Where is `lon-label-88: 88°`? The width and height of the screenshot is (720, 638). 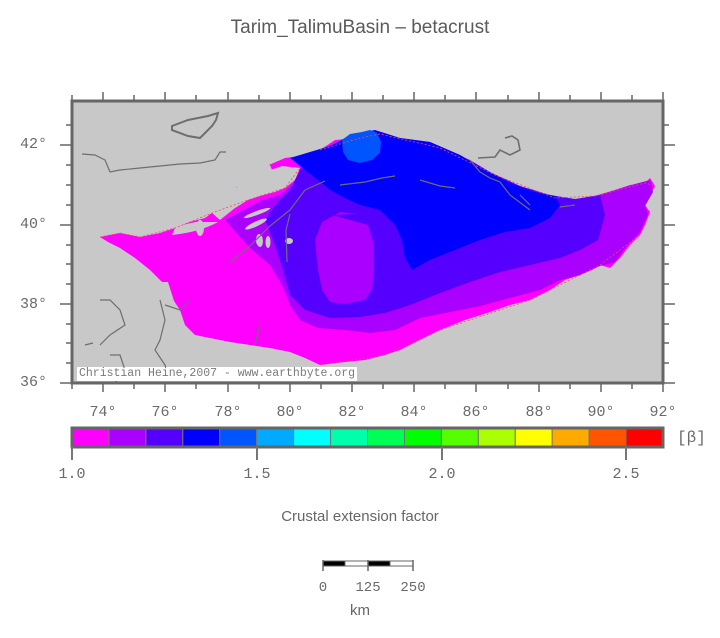
lon-label-88: 88° is located at coordinates (539, 412).